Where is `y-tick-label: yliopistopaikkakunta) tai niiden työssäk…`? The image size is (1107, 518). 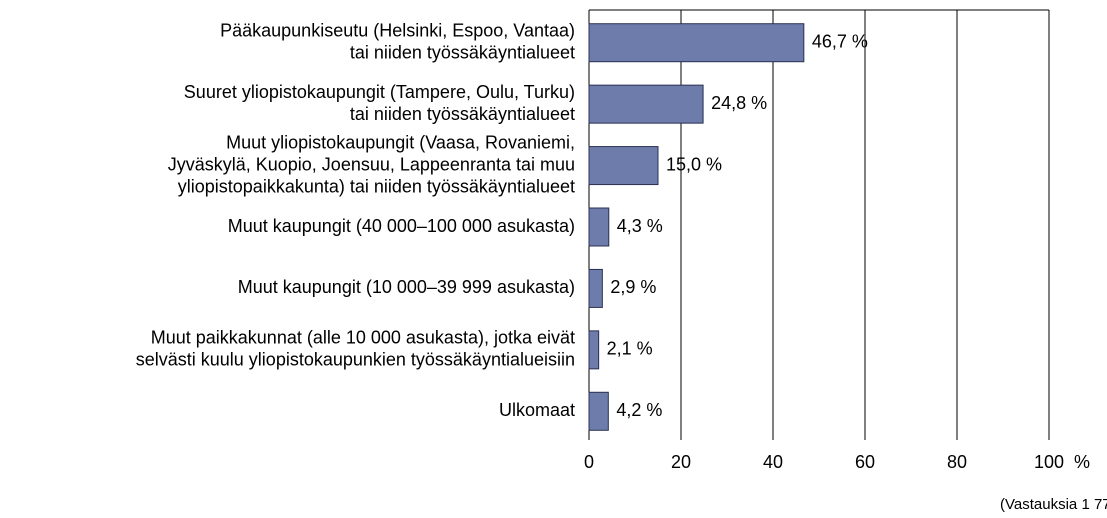 y-tick-label: yliopistopaikkakunta) tai niiden työssäk… is located at coordinates (376, 186).